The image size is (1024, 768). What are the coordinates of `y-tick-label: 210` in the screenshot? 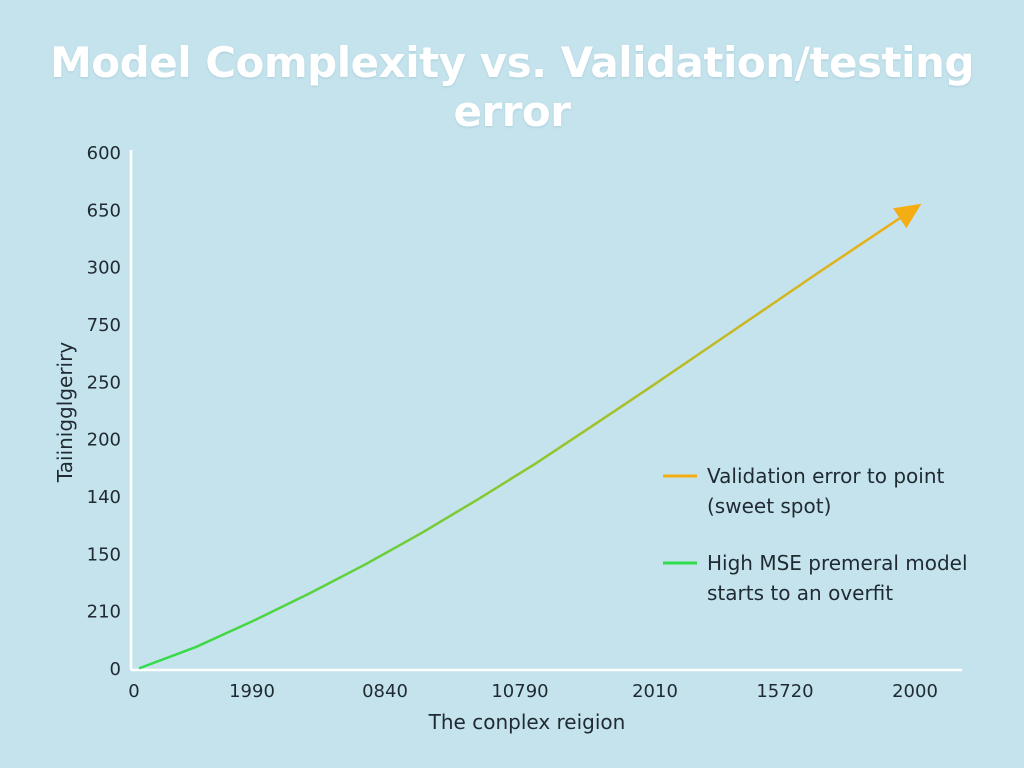 It's located at (104, 612).